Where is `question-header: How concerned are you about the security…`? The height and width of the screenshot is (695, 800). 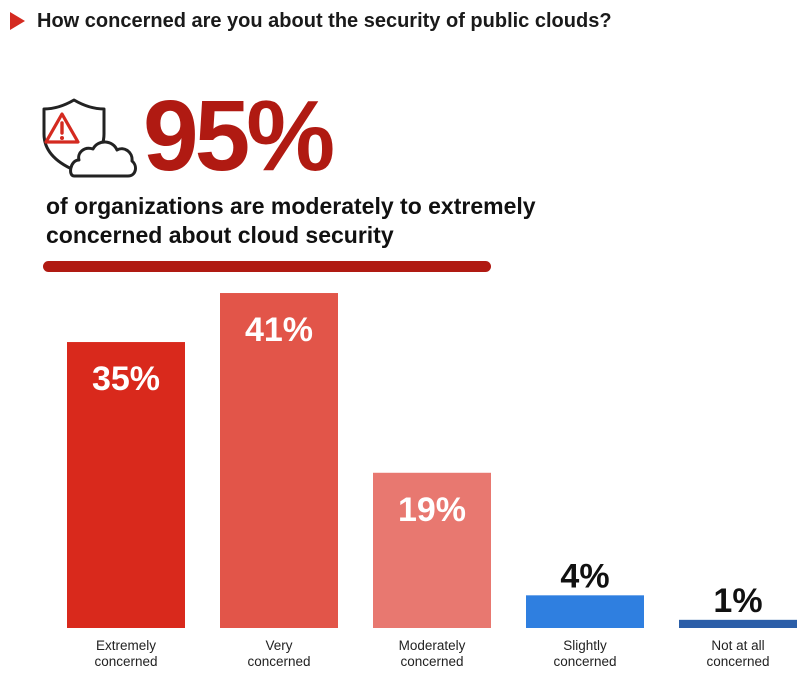
question-header: How concerned are you about the security… is located at coordinates (311, 21).